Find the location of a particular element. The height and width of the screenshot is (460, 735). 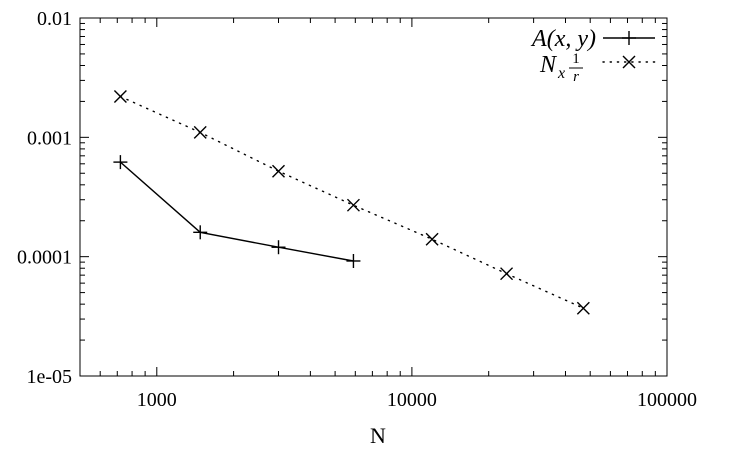

legend-label-nx-1-r: N x 1 r is located at coordinates (561, 68).